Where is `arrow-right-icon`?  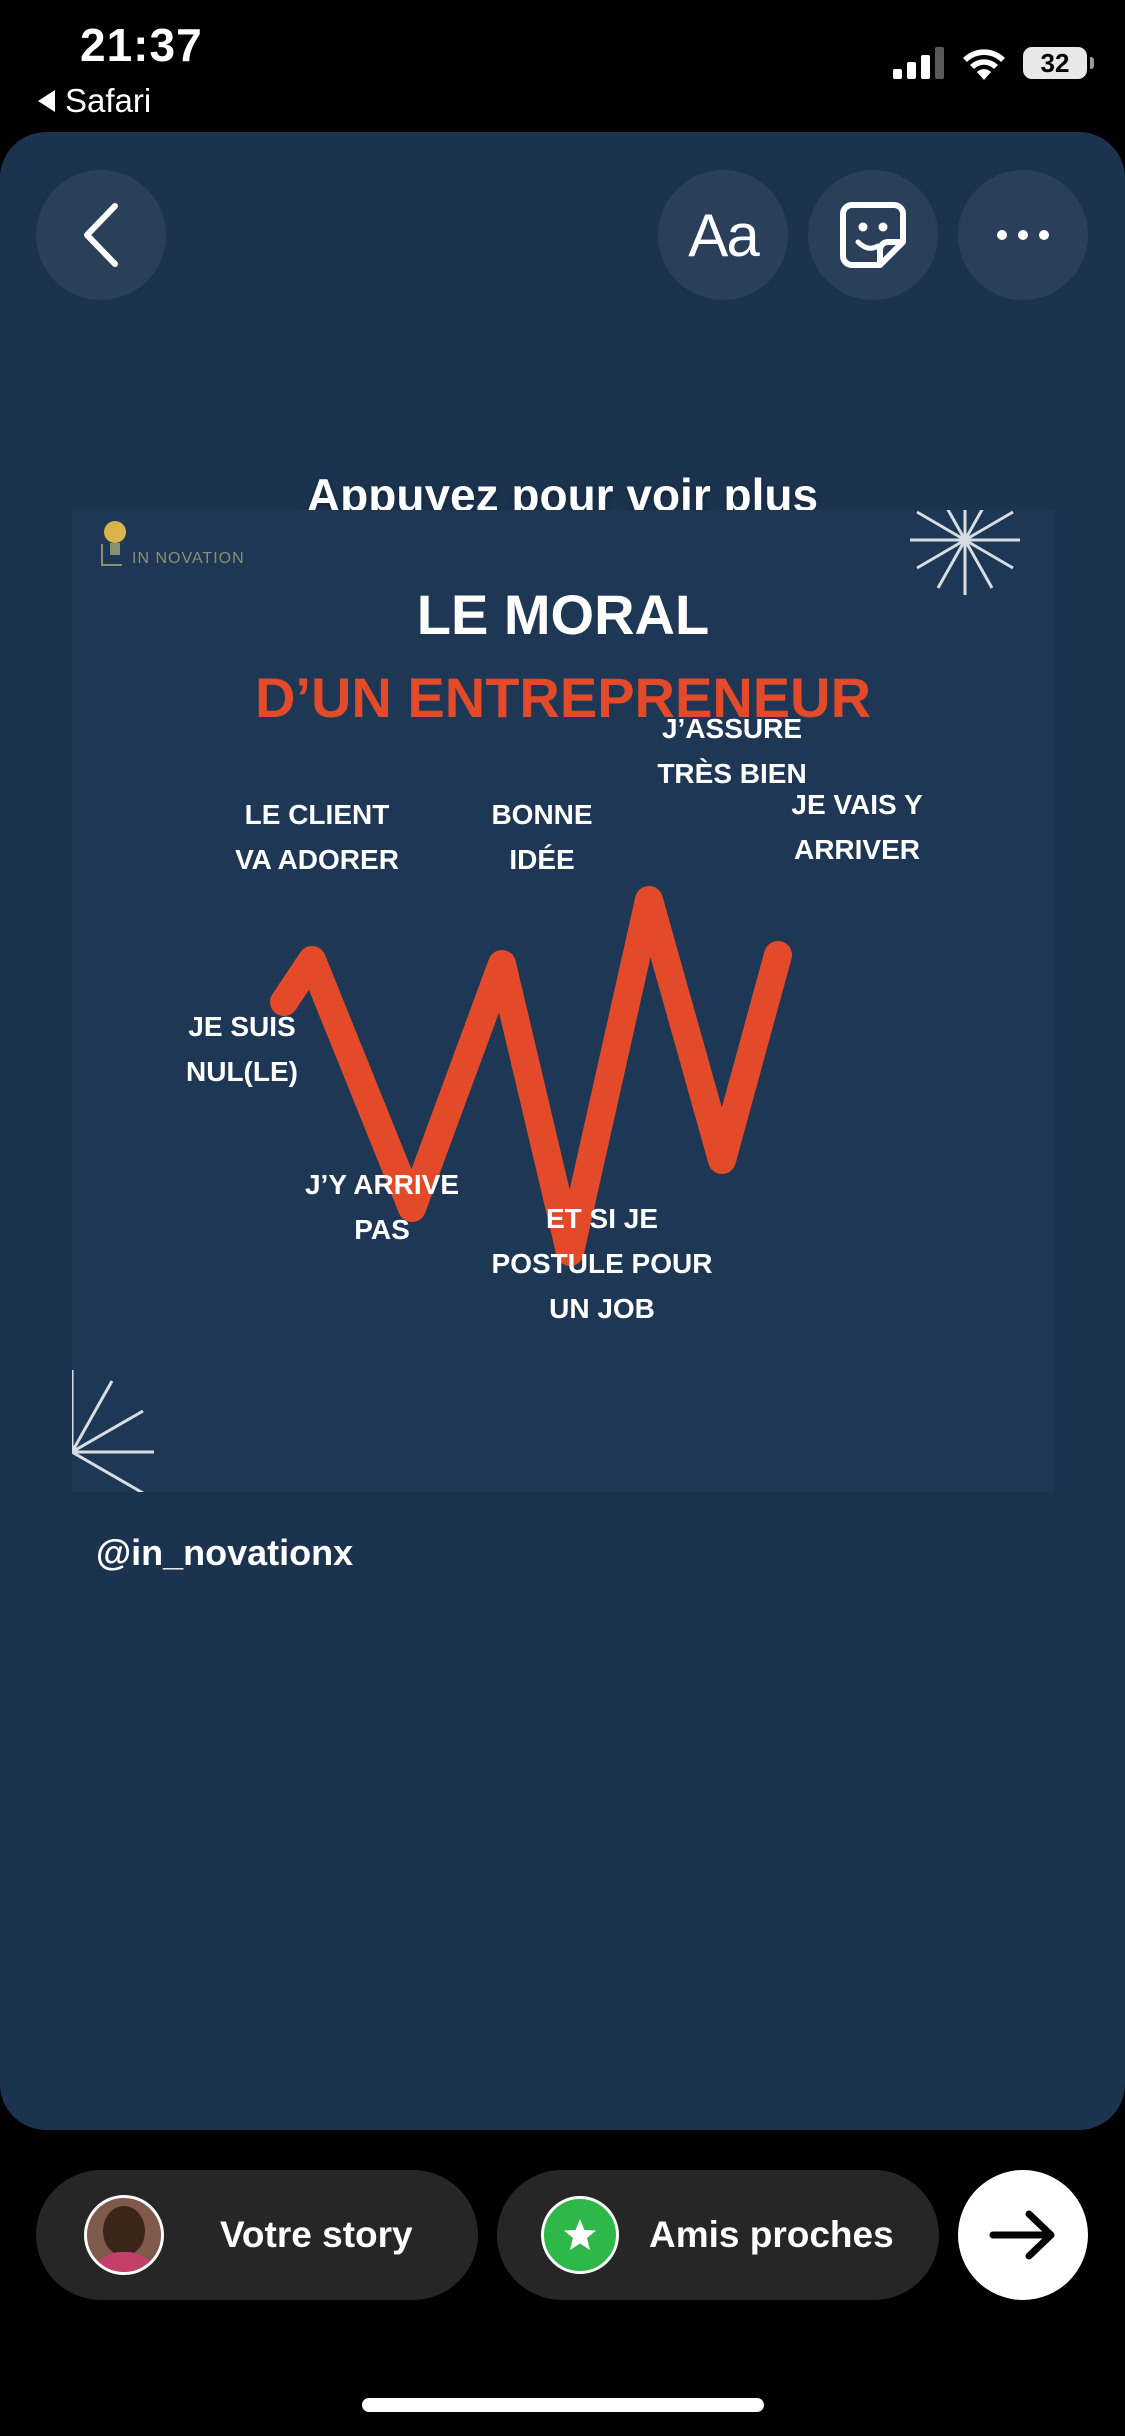 arrow-right-icon is located at coordinates (1022, 2235).